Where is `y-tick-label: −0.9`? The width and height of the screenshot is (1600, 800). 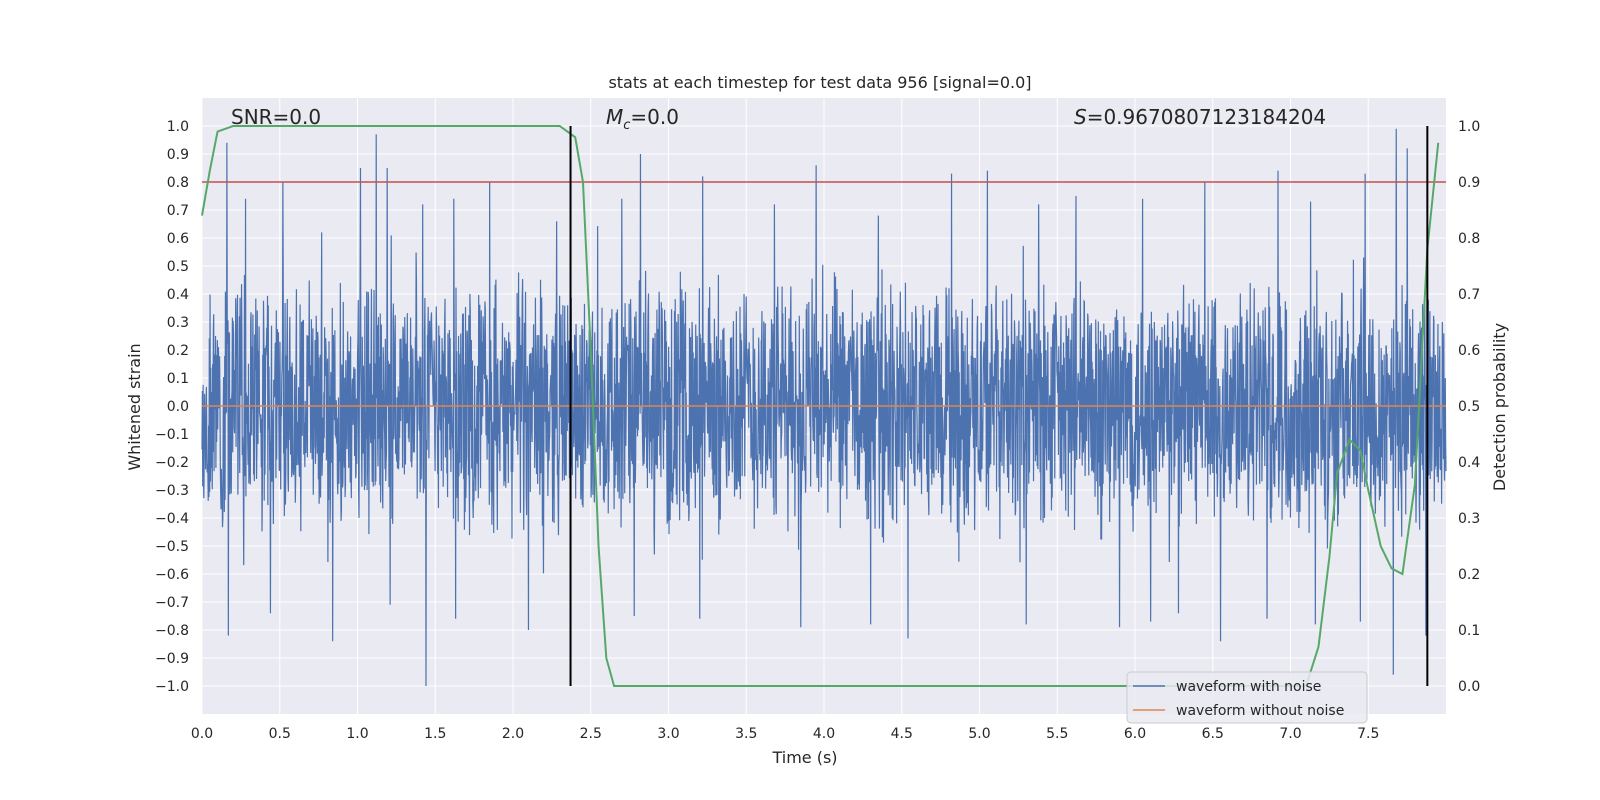
y-tick-label: −0.9 is located at coordinates (172, 659).